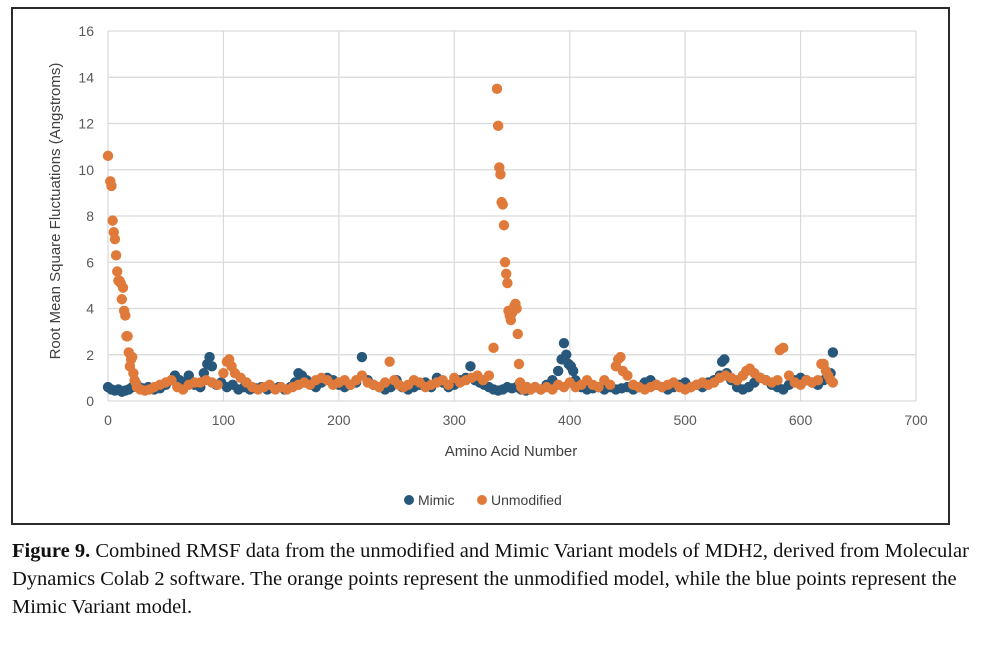 The height and width of the screenshot is (660, 1004). Describe the element at coordinates (409, 500) in the screenshot. I see `legend-marker-mimic` at that location.